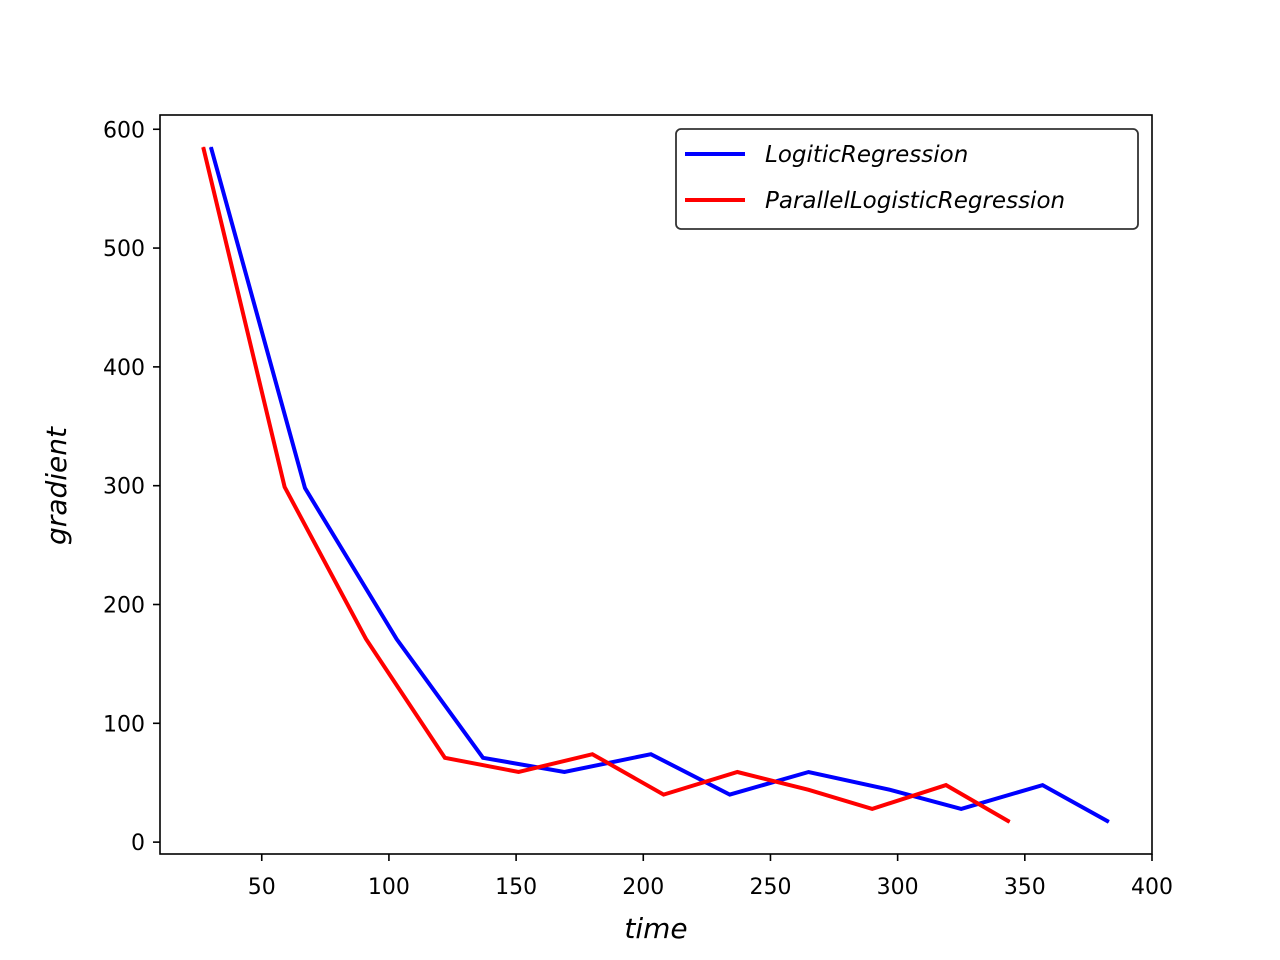  Describe the element at coordinates (655, 928) in the screenshot. I see `x-axis-title: time` at that location.